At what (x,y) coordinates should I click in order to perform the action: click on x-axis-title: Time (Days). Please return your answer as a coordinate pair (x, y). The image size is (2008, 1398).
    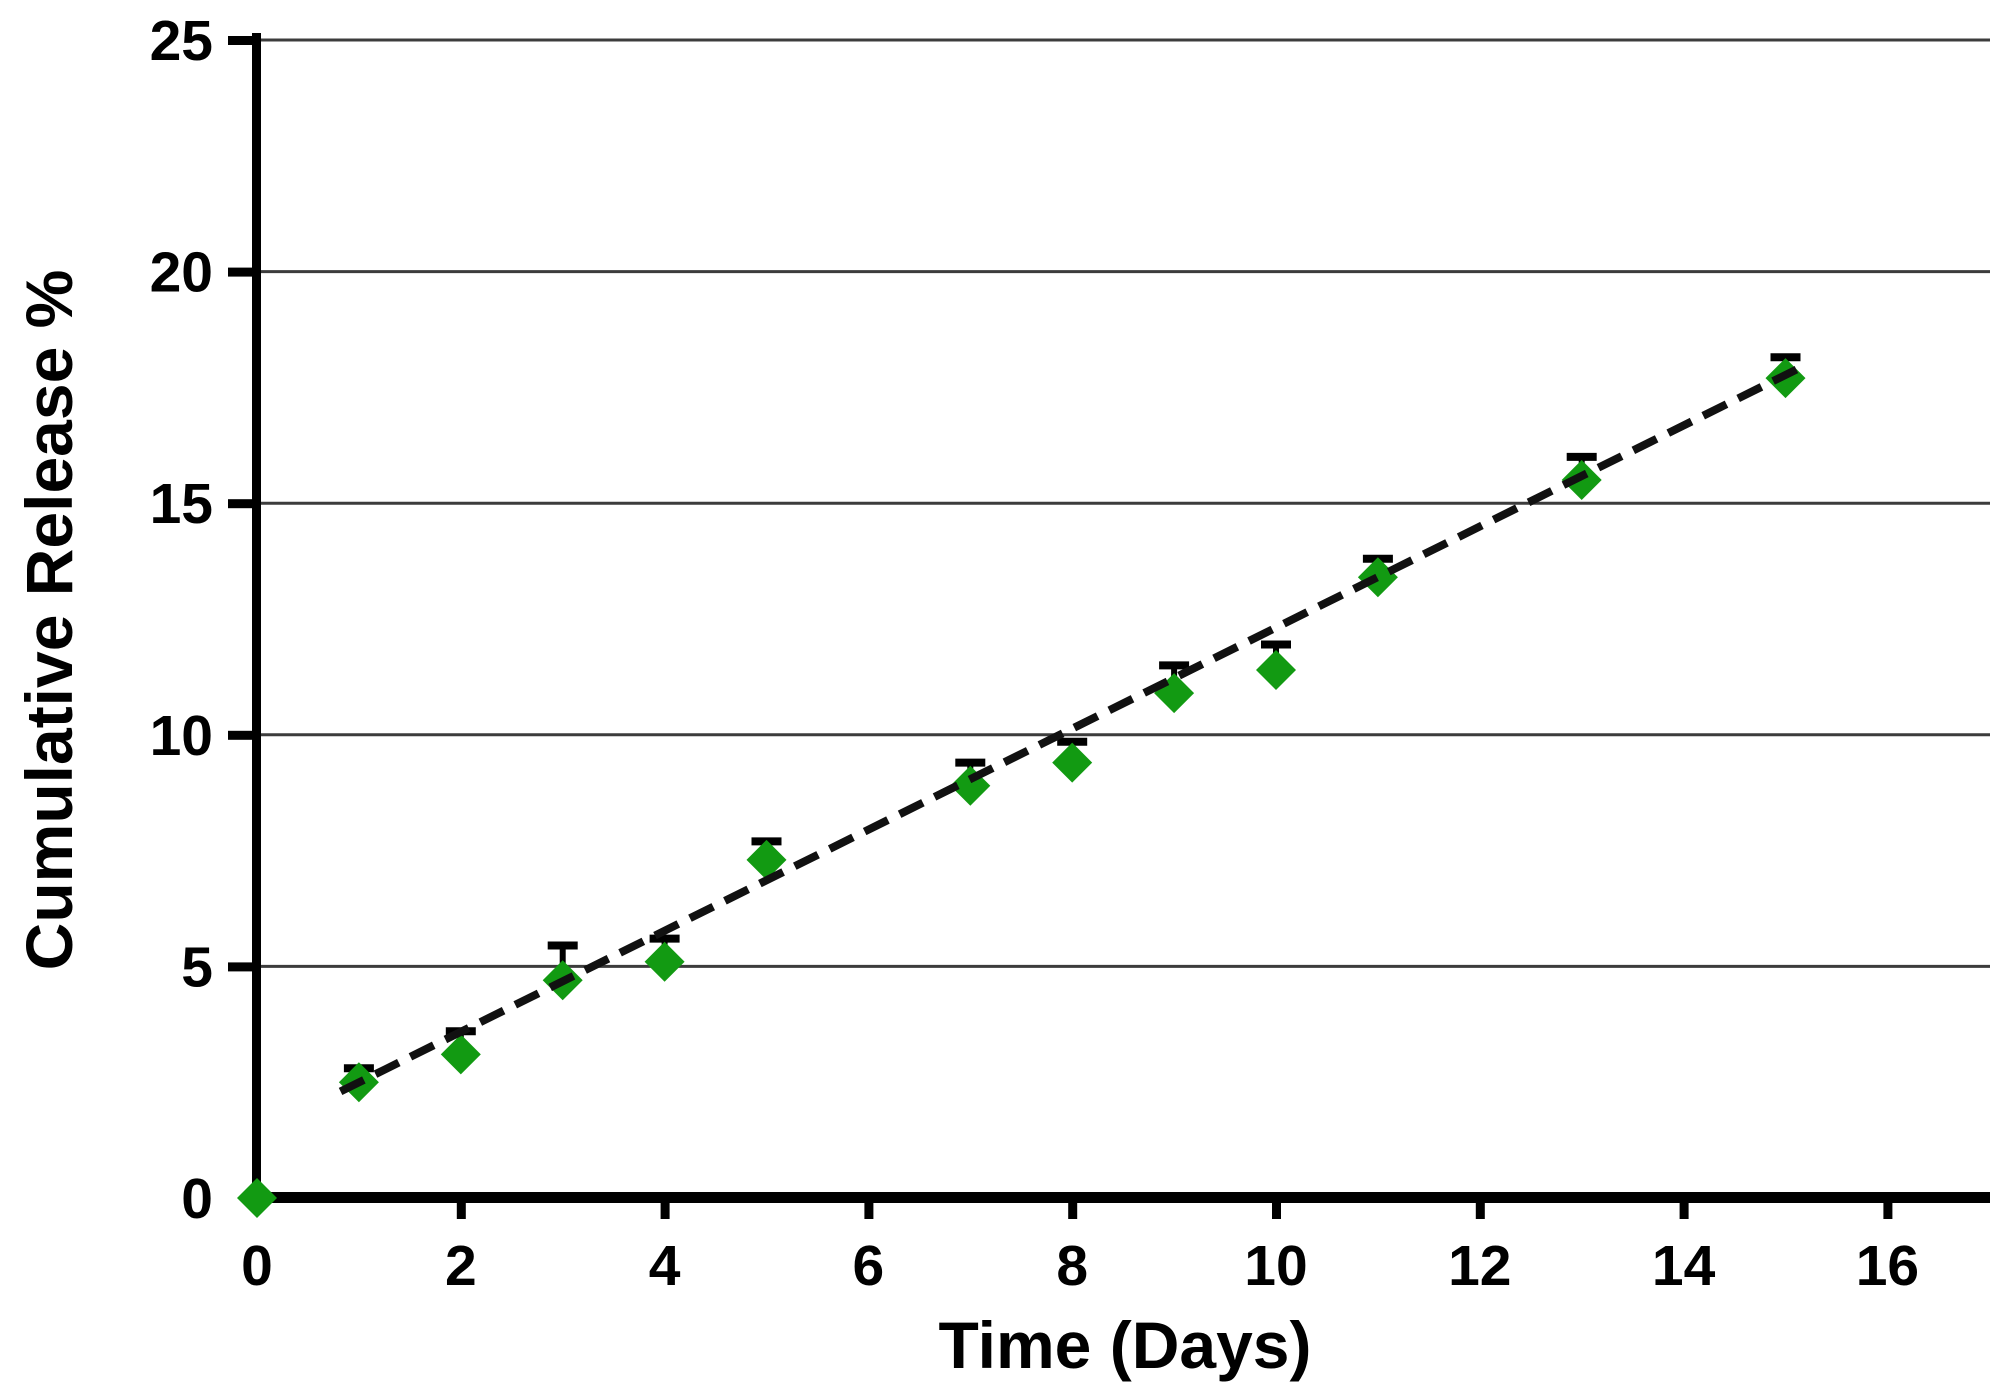
    Looking at the image, I should click on (1125, 1345).